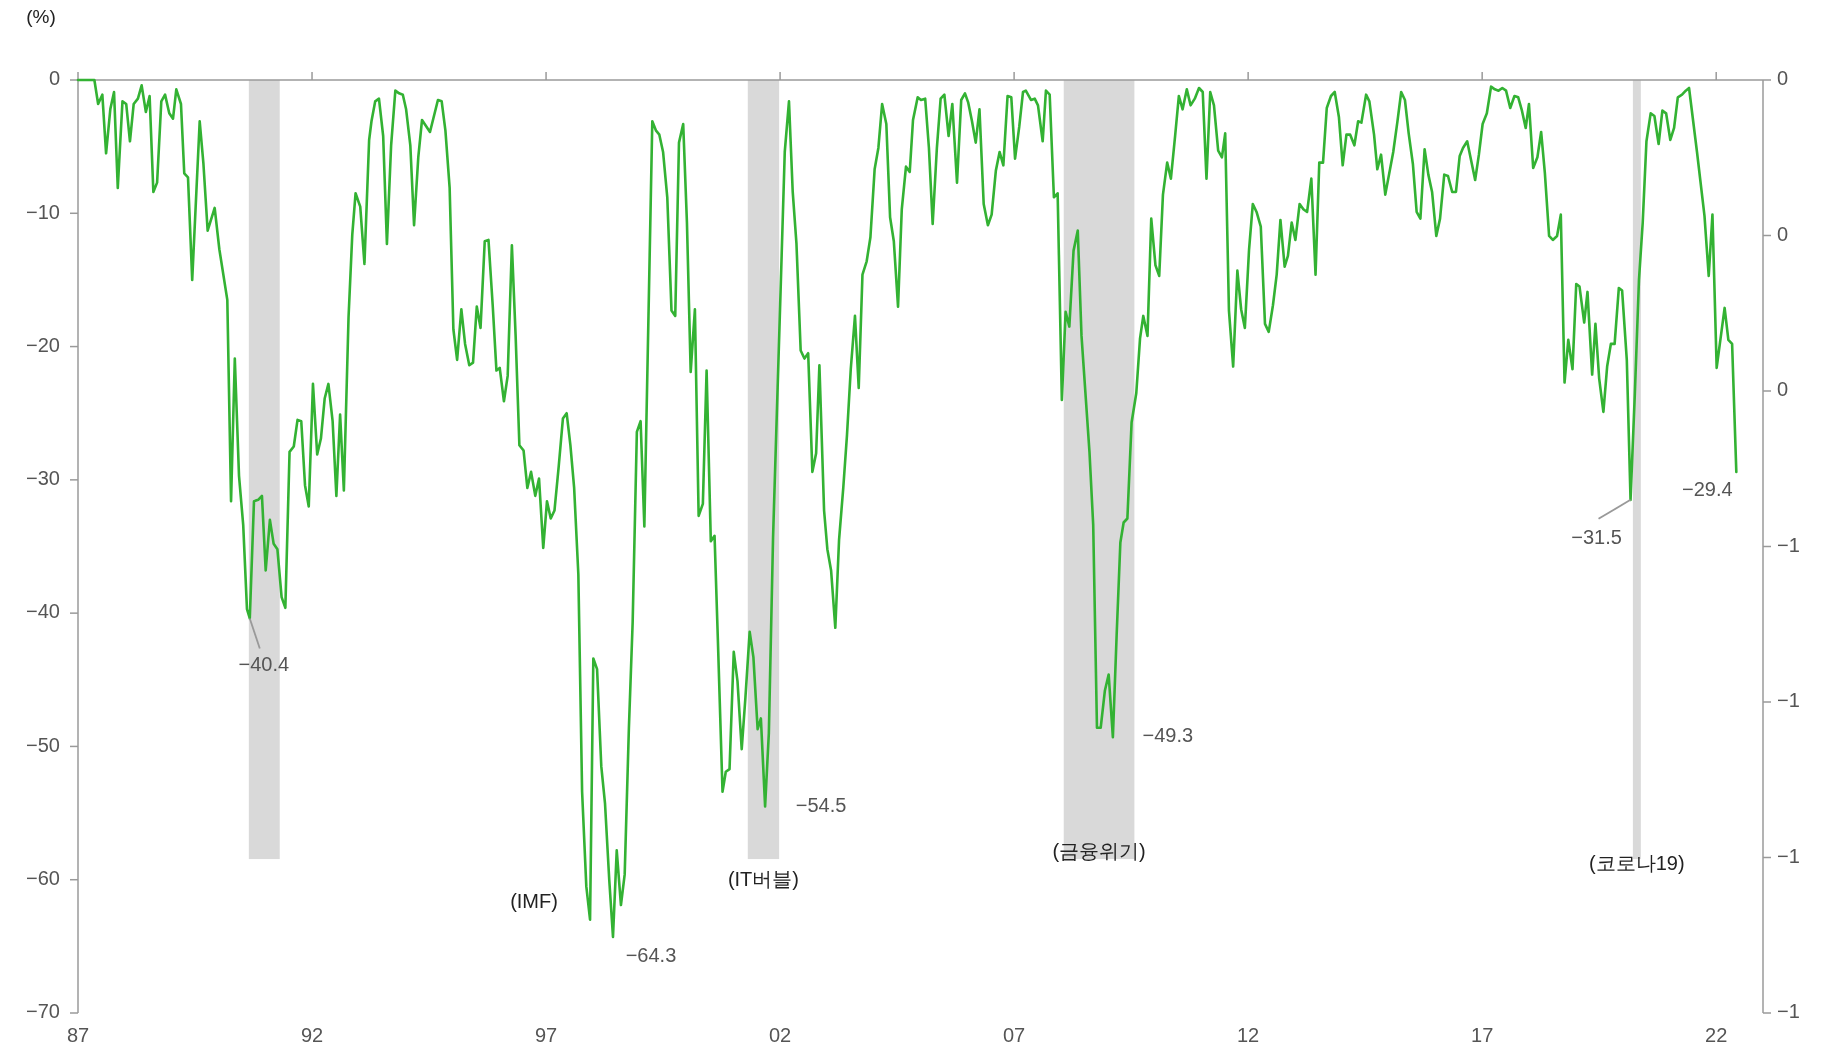 The image size is (1825, 1049). I want to click on x-tick-label: 97, so click(546, 1035).